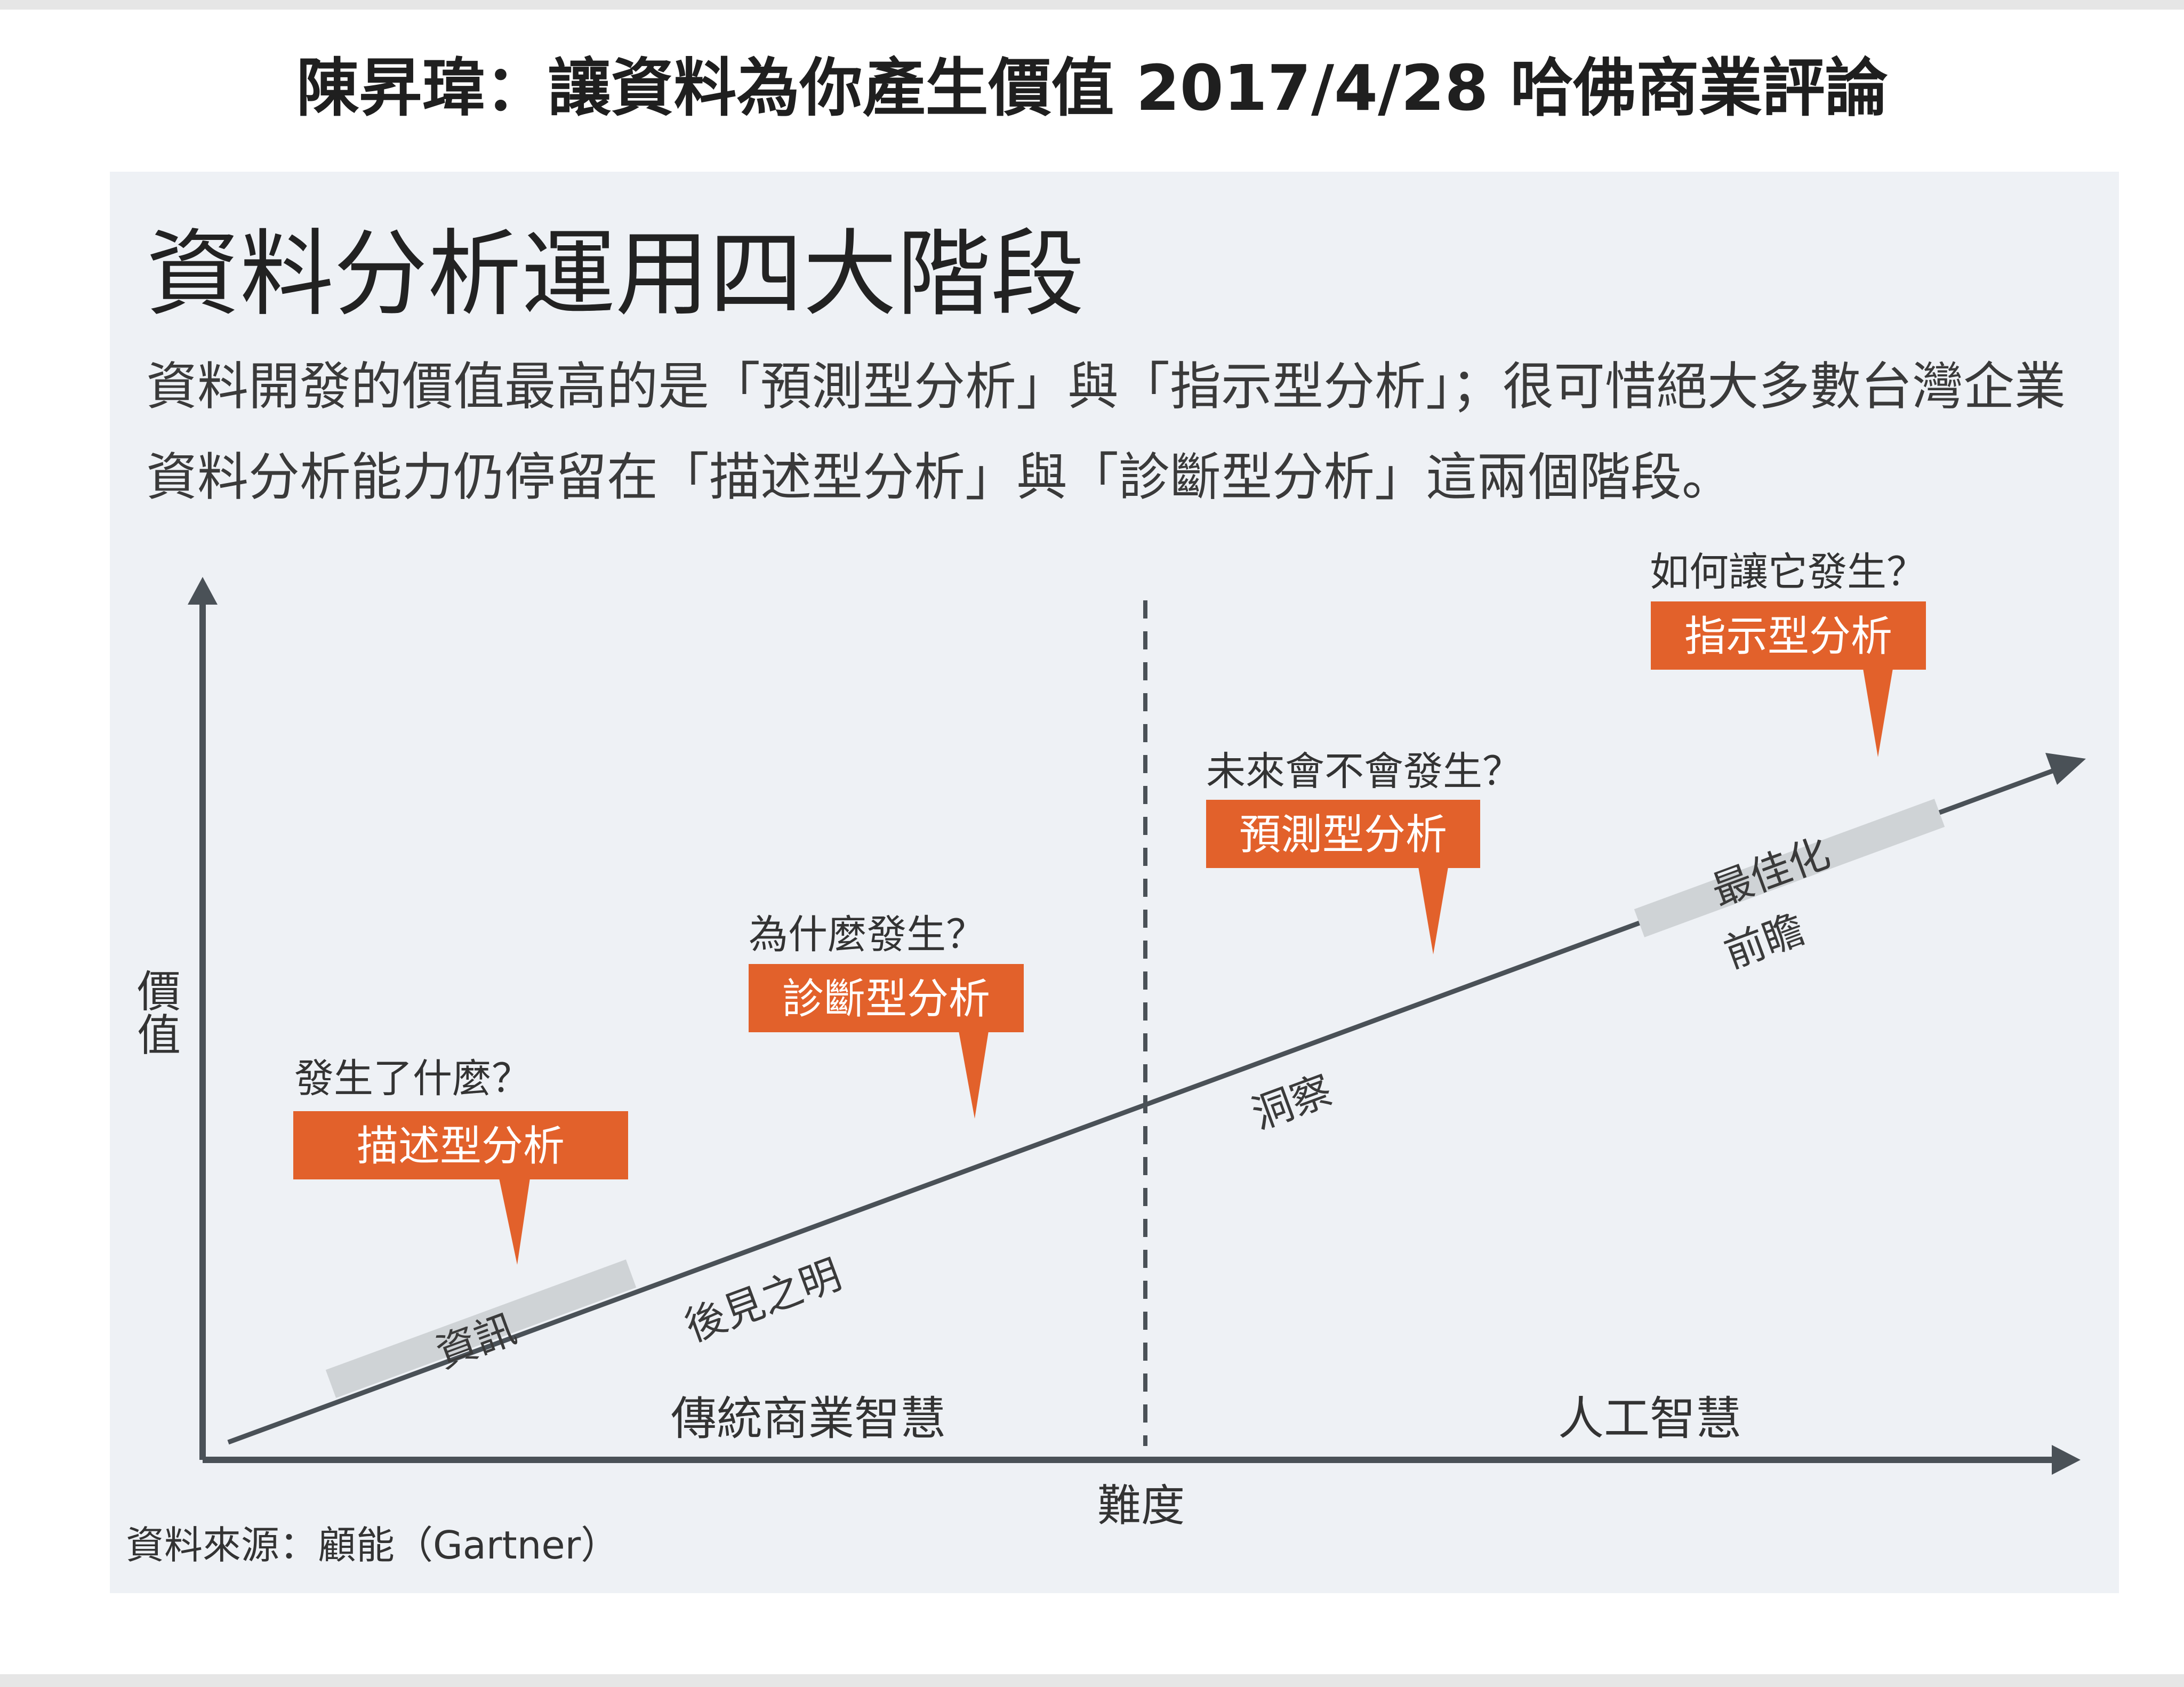  What do you see at coordinates (1292, 1102) in the screenshot?
I see `trend-label-insight: 洞察` at bounding box center [1292, 1102].